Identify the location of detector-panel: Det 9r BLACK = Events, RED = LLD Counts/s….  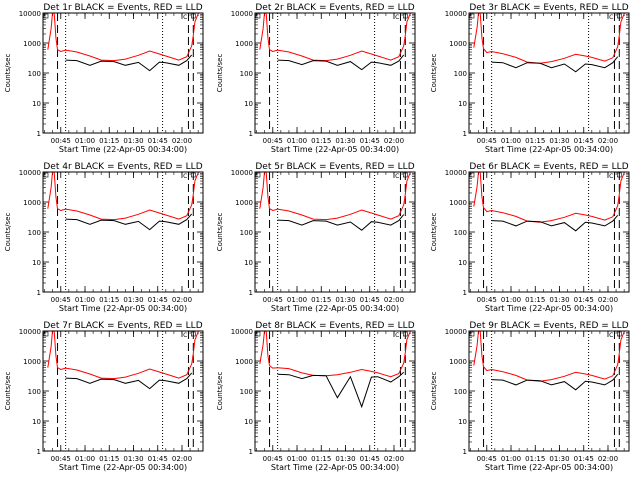
(530, 396).